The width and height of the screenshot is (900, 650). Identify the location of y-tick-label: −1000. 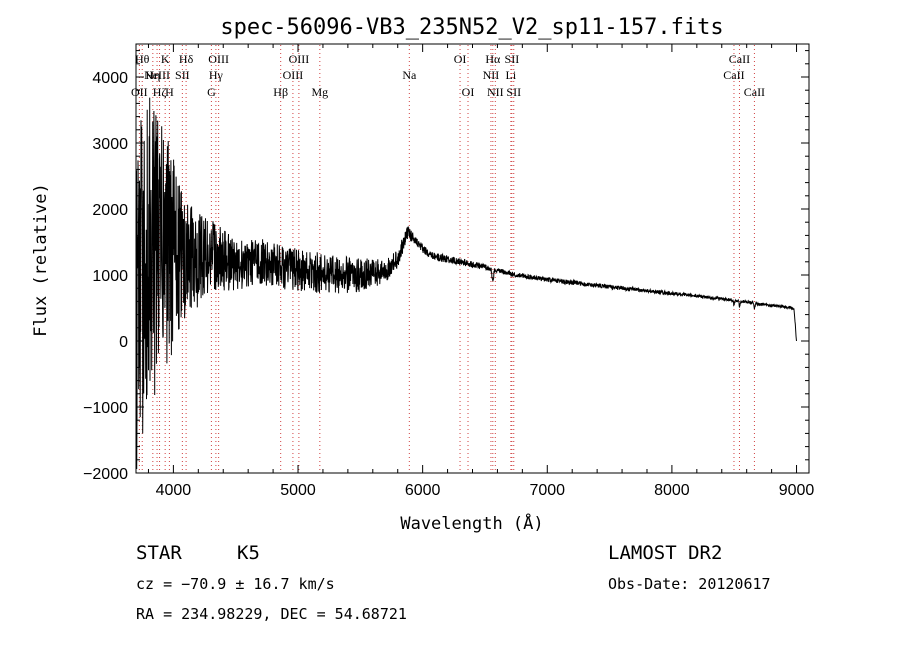
(105, 408).